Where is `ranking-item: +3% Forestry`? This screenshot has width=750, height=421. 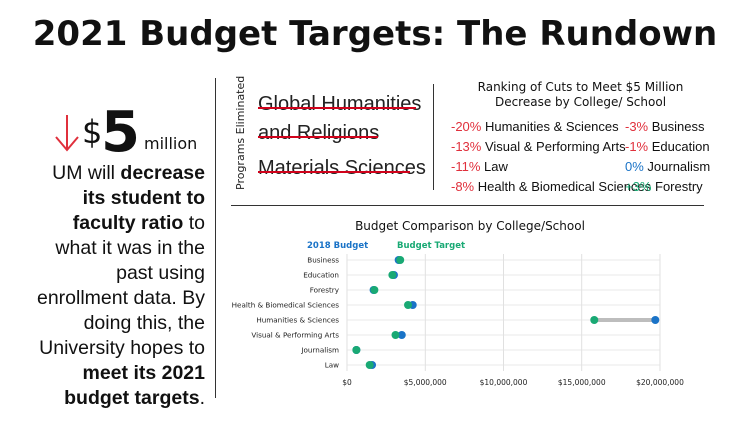 ranking-item: +3% Forestry is located at coordinates (664, 186).